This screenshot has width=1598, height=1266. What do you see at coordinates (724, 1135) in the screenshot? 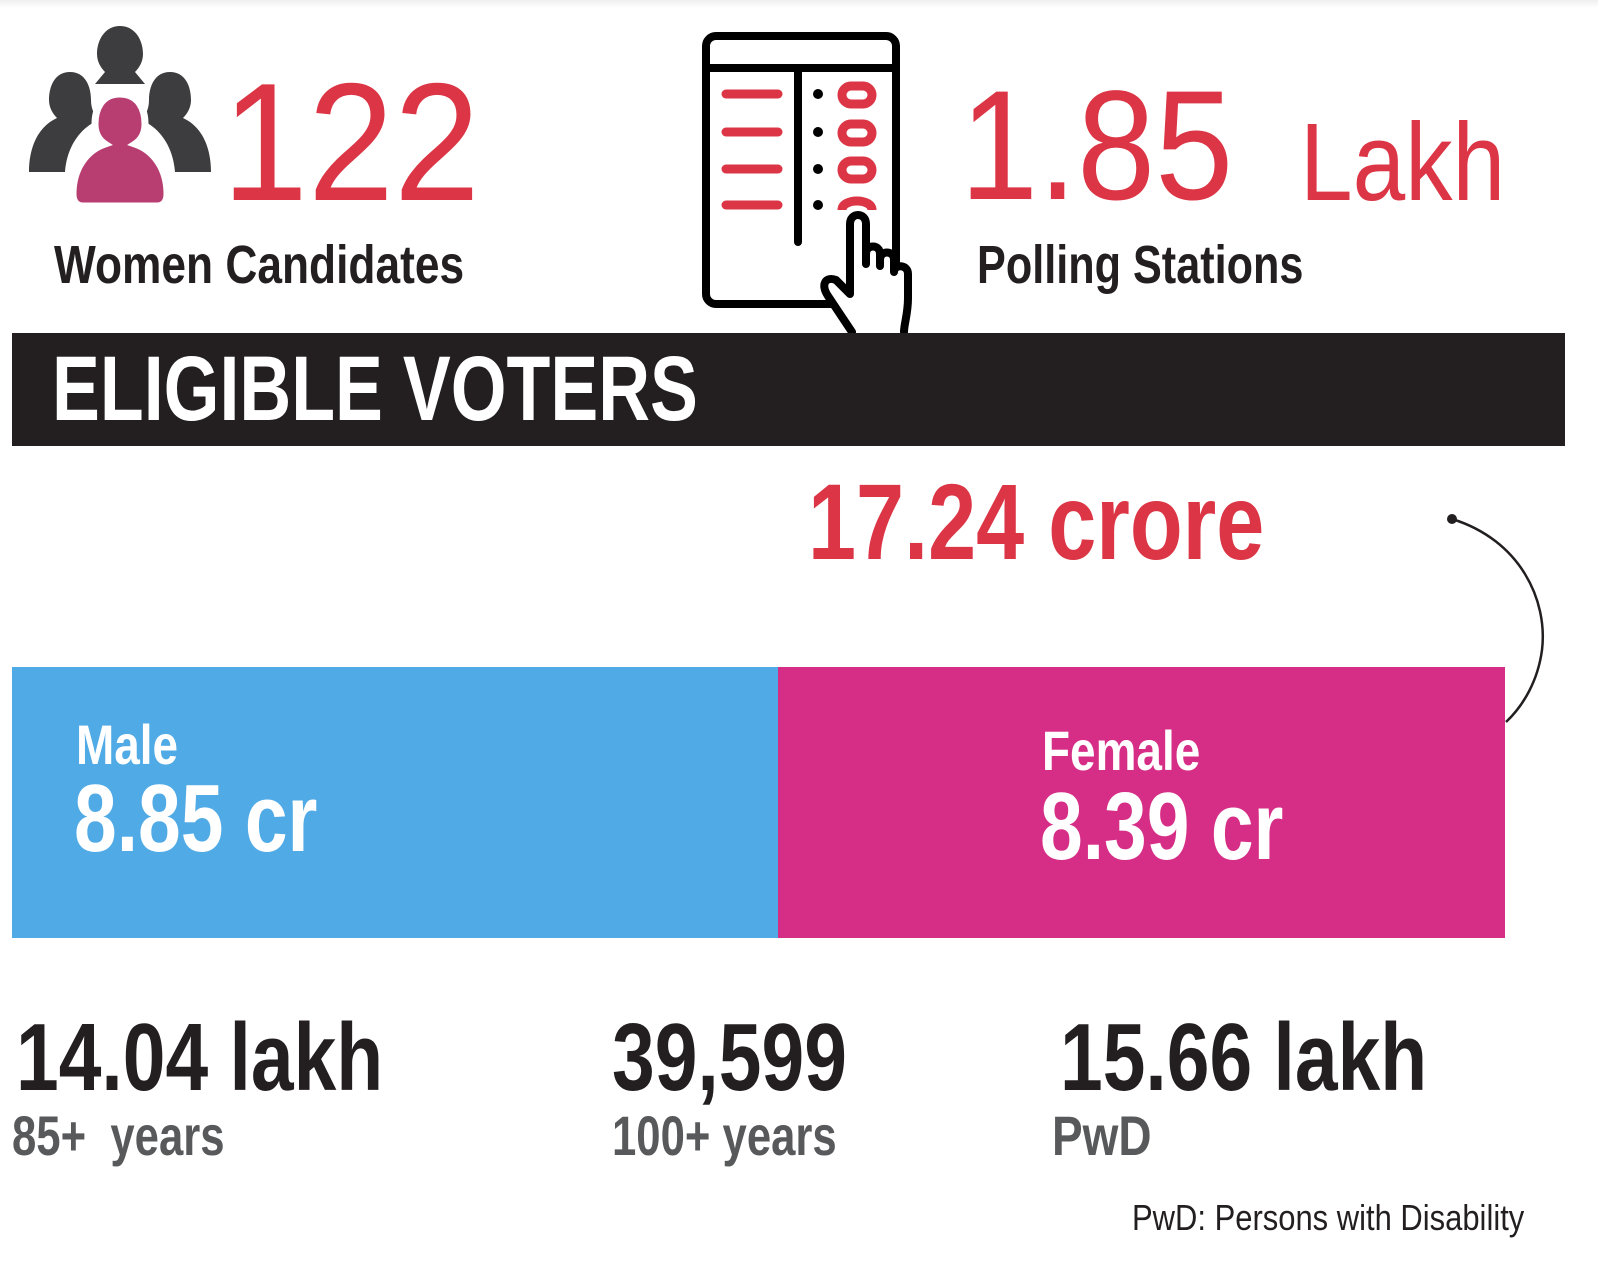
I see `stat-100plus-label-text: 100+ years` at bounding box center [724, 1135].